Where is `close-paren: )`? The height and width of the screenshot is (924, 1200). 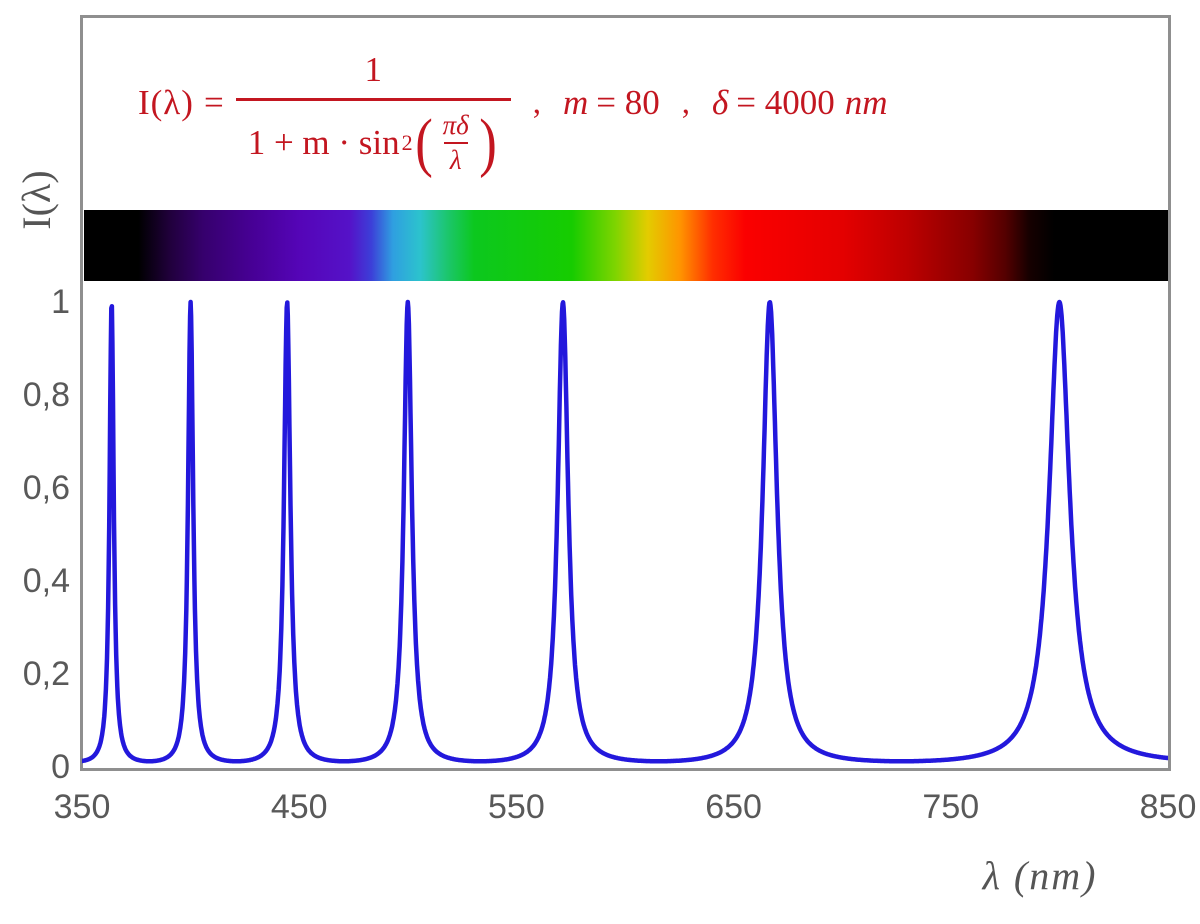
close-paren: ) is located at coordinates (487, 142).